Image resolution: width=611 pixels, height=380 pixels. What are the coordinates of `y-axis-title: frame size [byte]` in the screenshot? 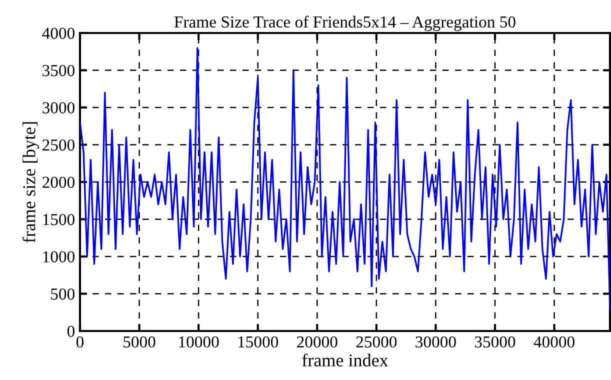 It's located at (31, 182).